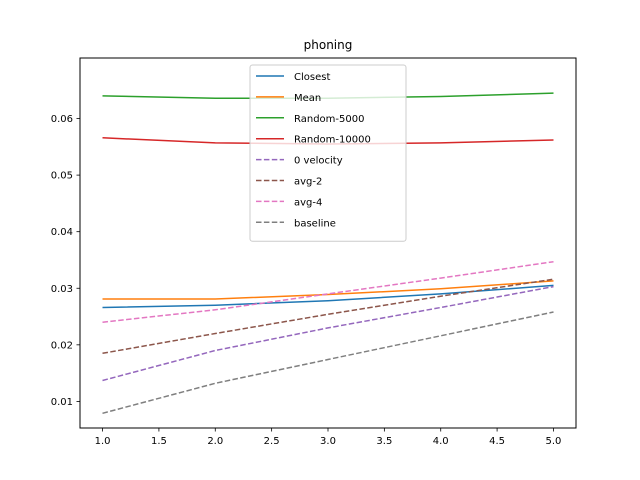 Image resolution: width=640 pixels, height=480 pixels. Describe the element at coordinates (272, 441) in the screenshot. I see `x-tick-label: 2.5` at that location.